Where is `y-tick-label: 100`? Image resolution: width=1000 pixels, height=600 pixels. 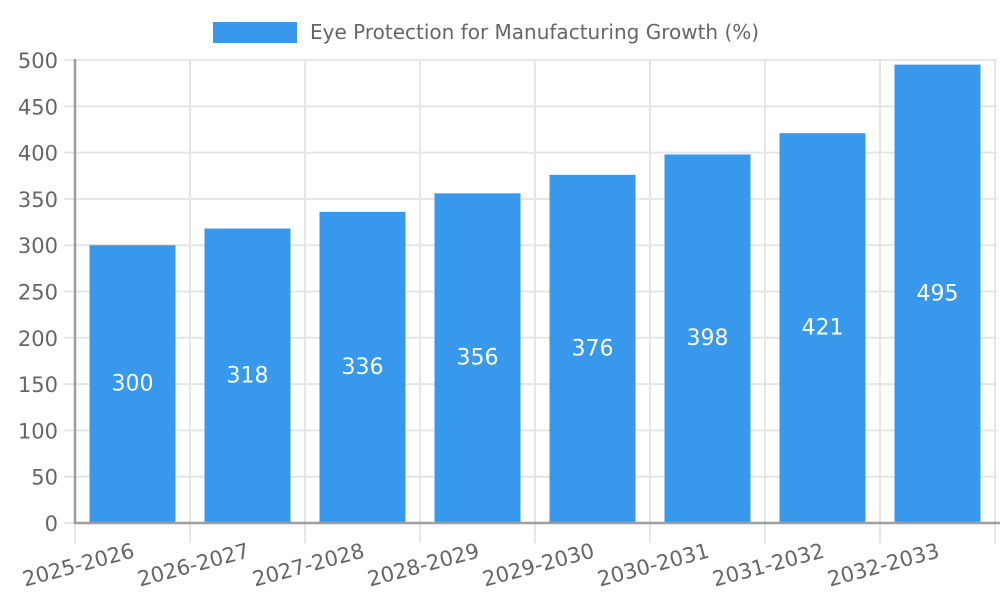
y-tick-label: 100 is located at coordinates (38, 431).